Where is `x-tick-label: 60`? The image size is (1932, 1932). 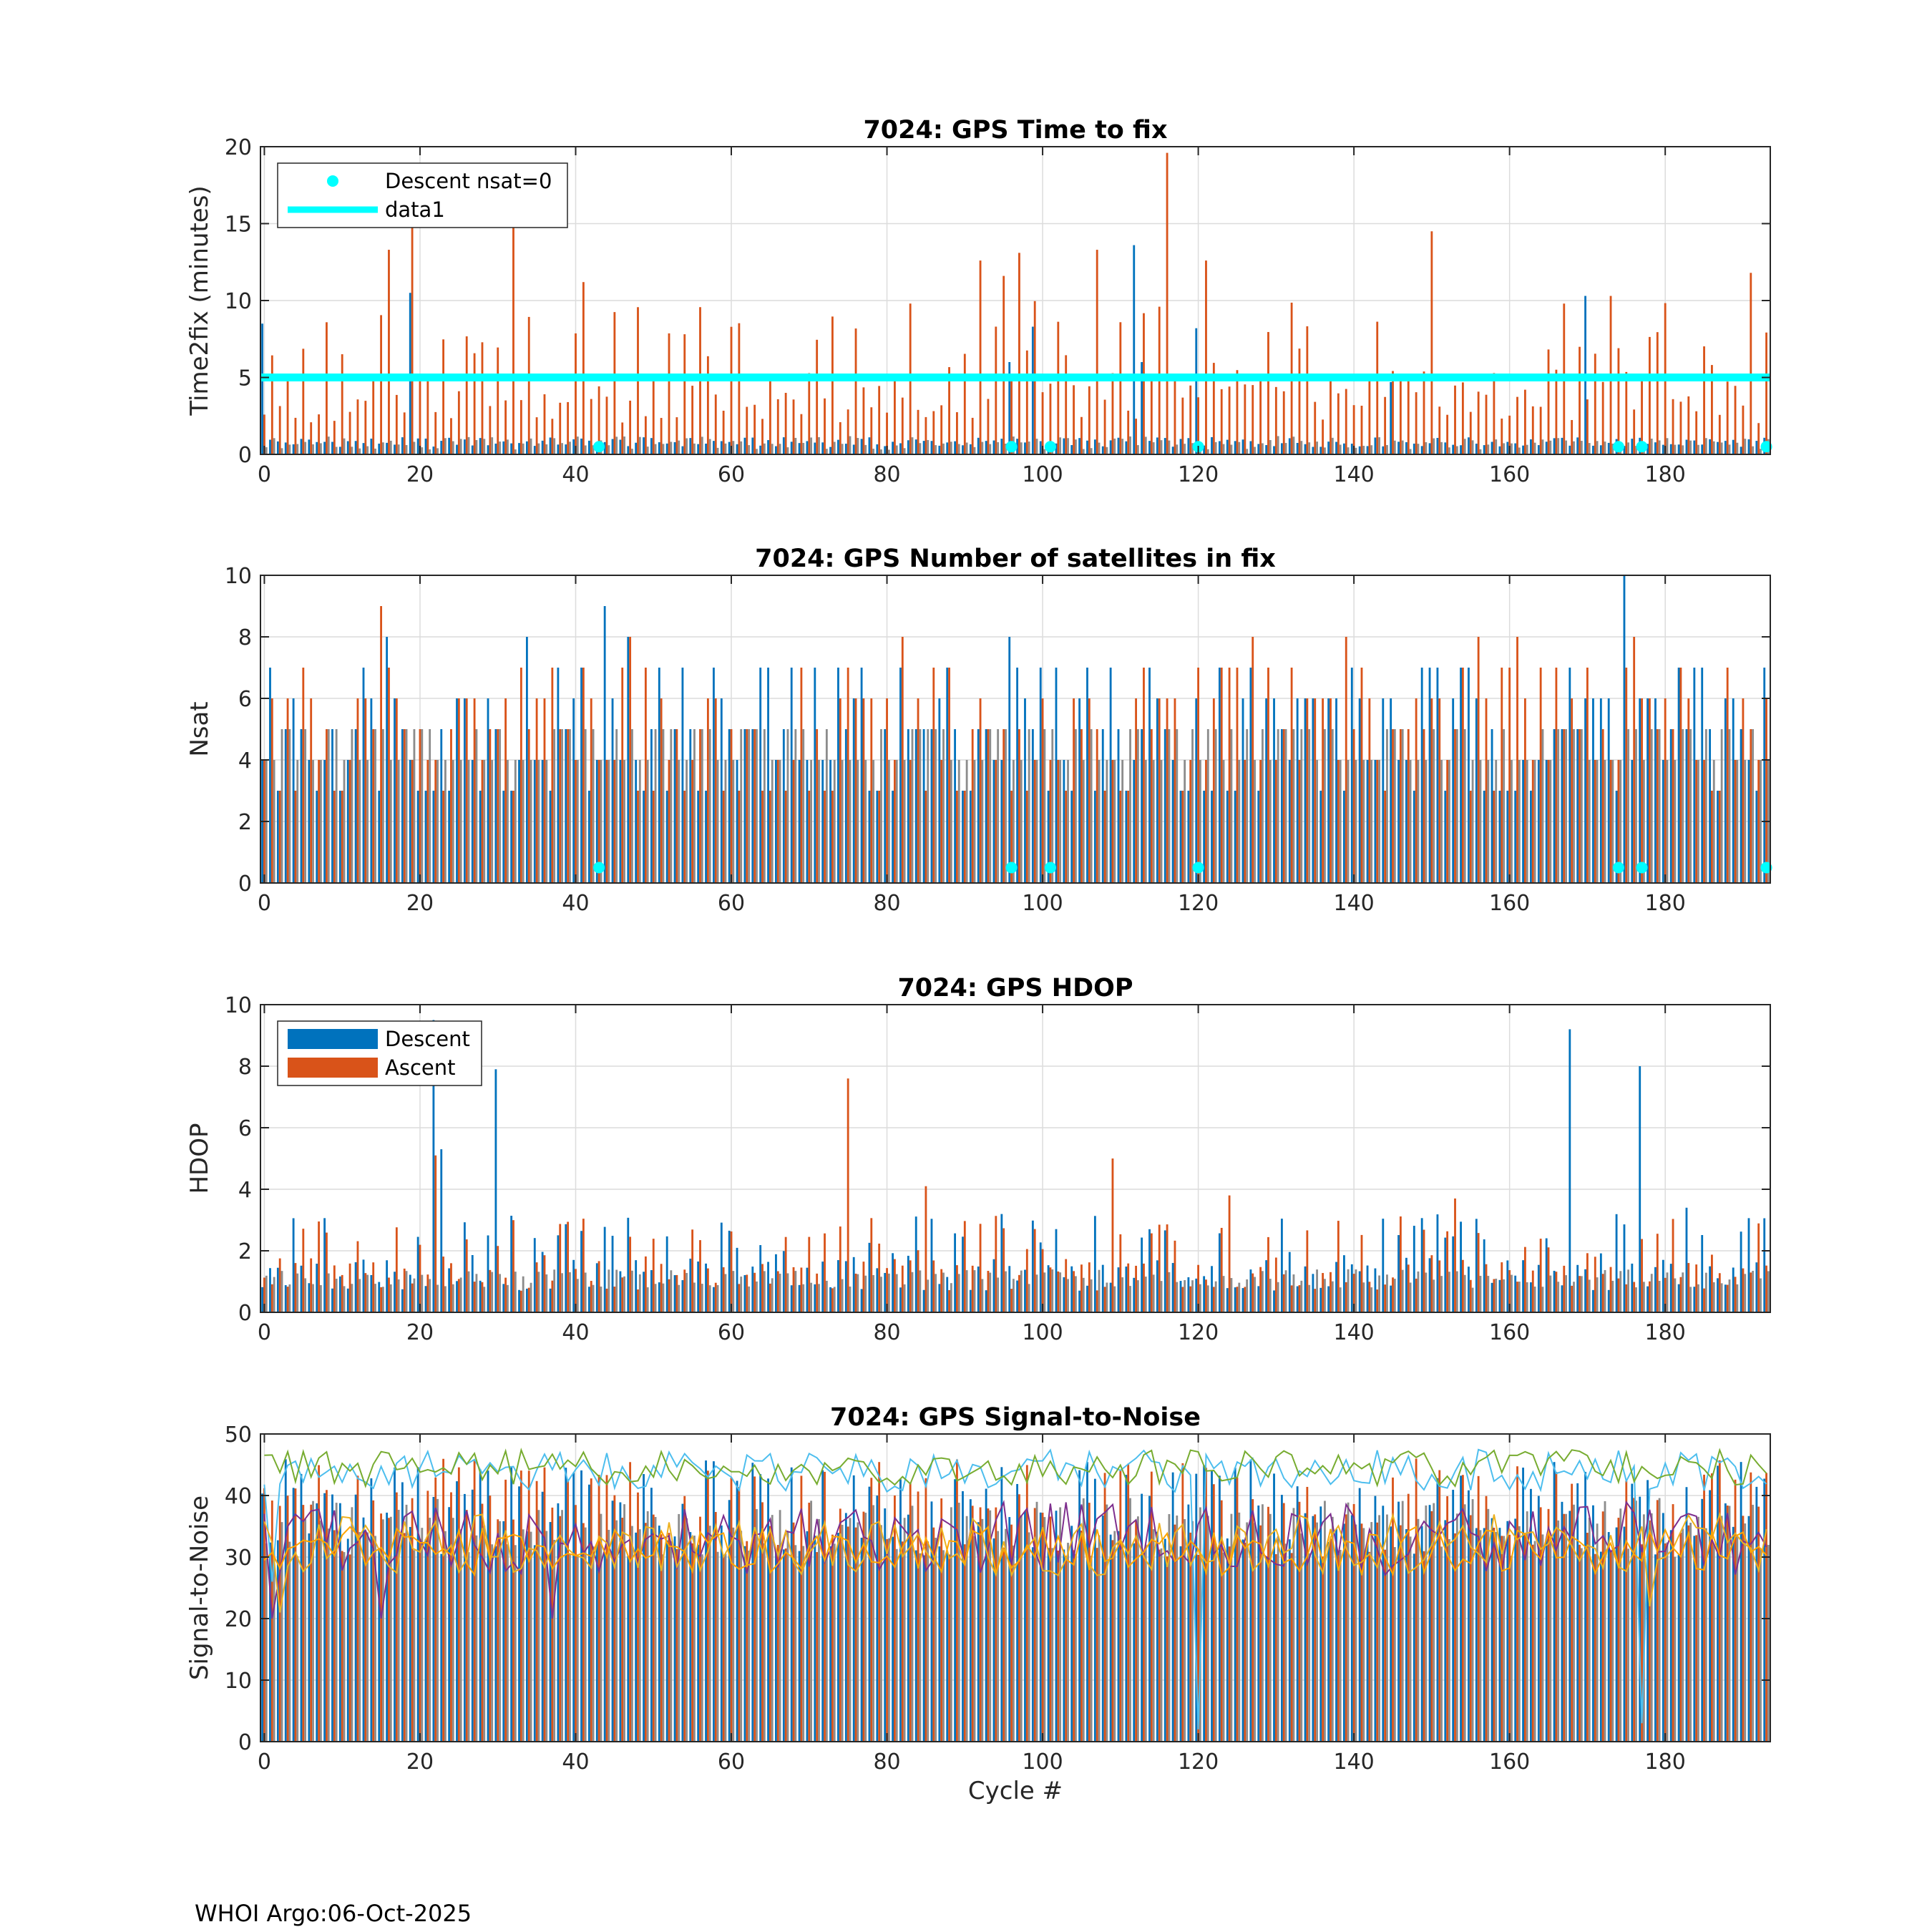
x-tick-label: 60 is located at coordinates (731, 903).